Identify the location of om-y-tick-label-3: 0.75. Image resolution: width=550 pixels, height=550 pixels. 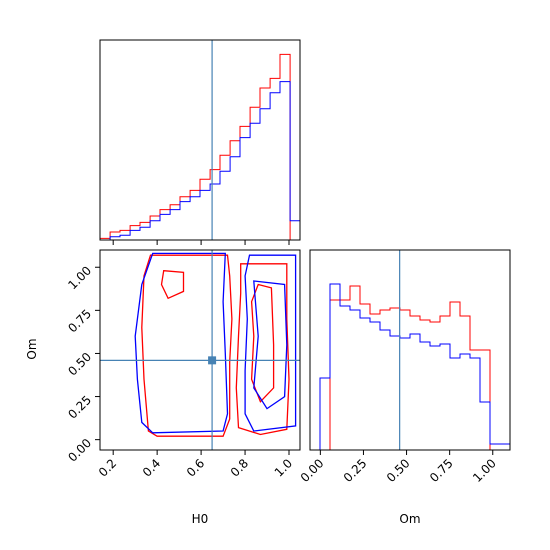
(79, 321).